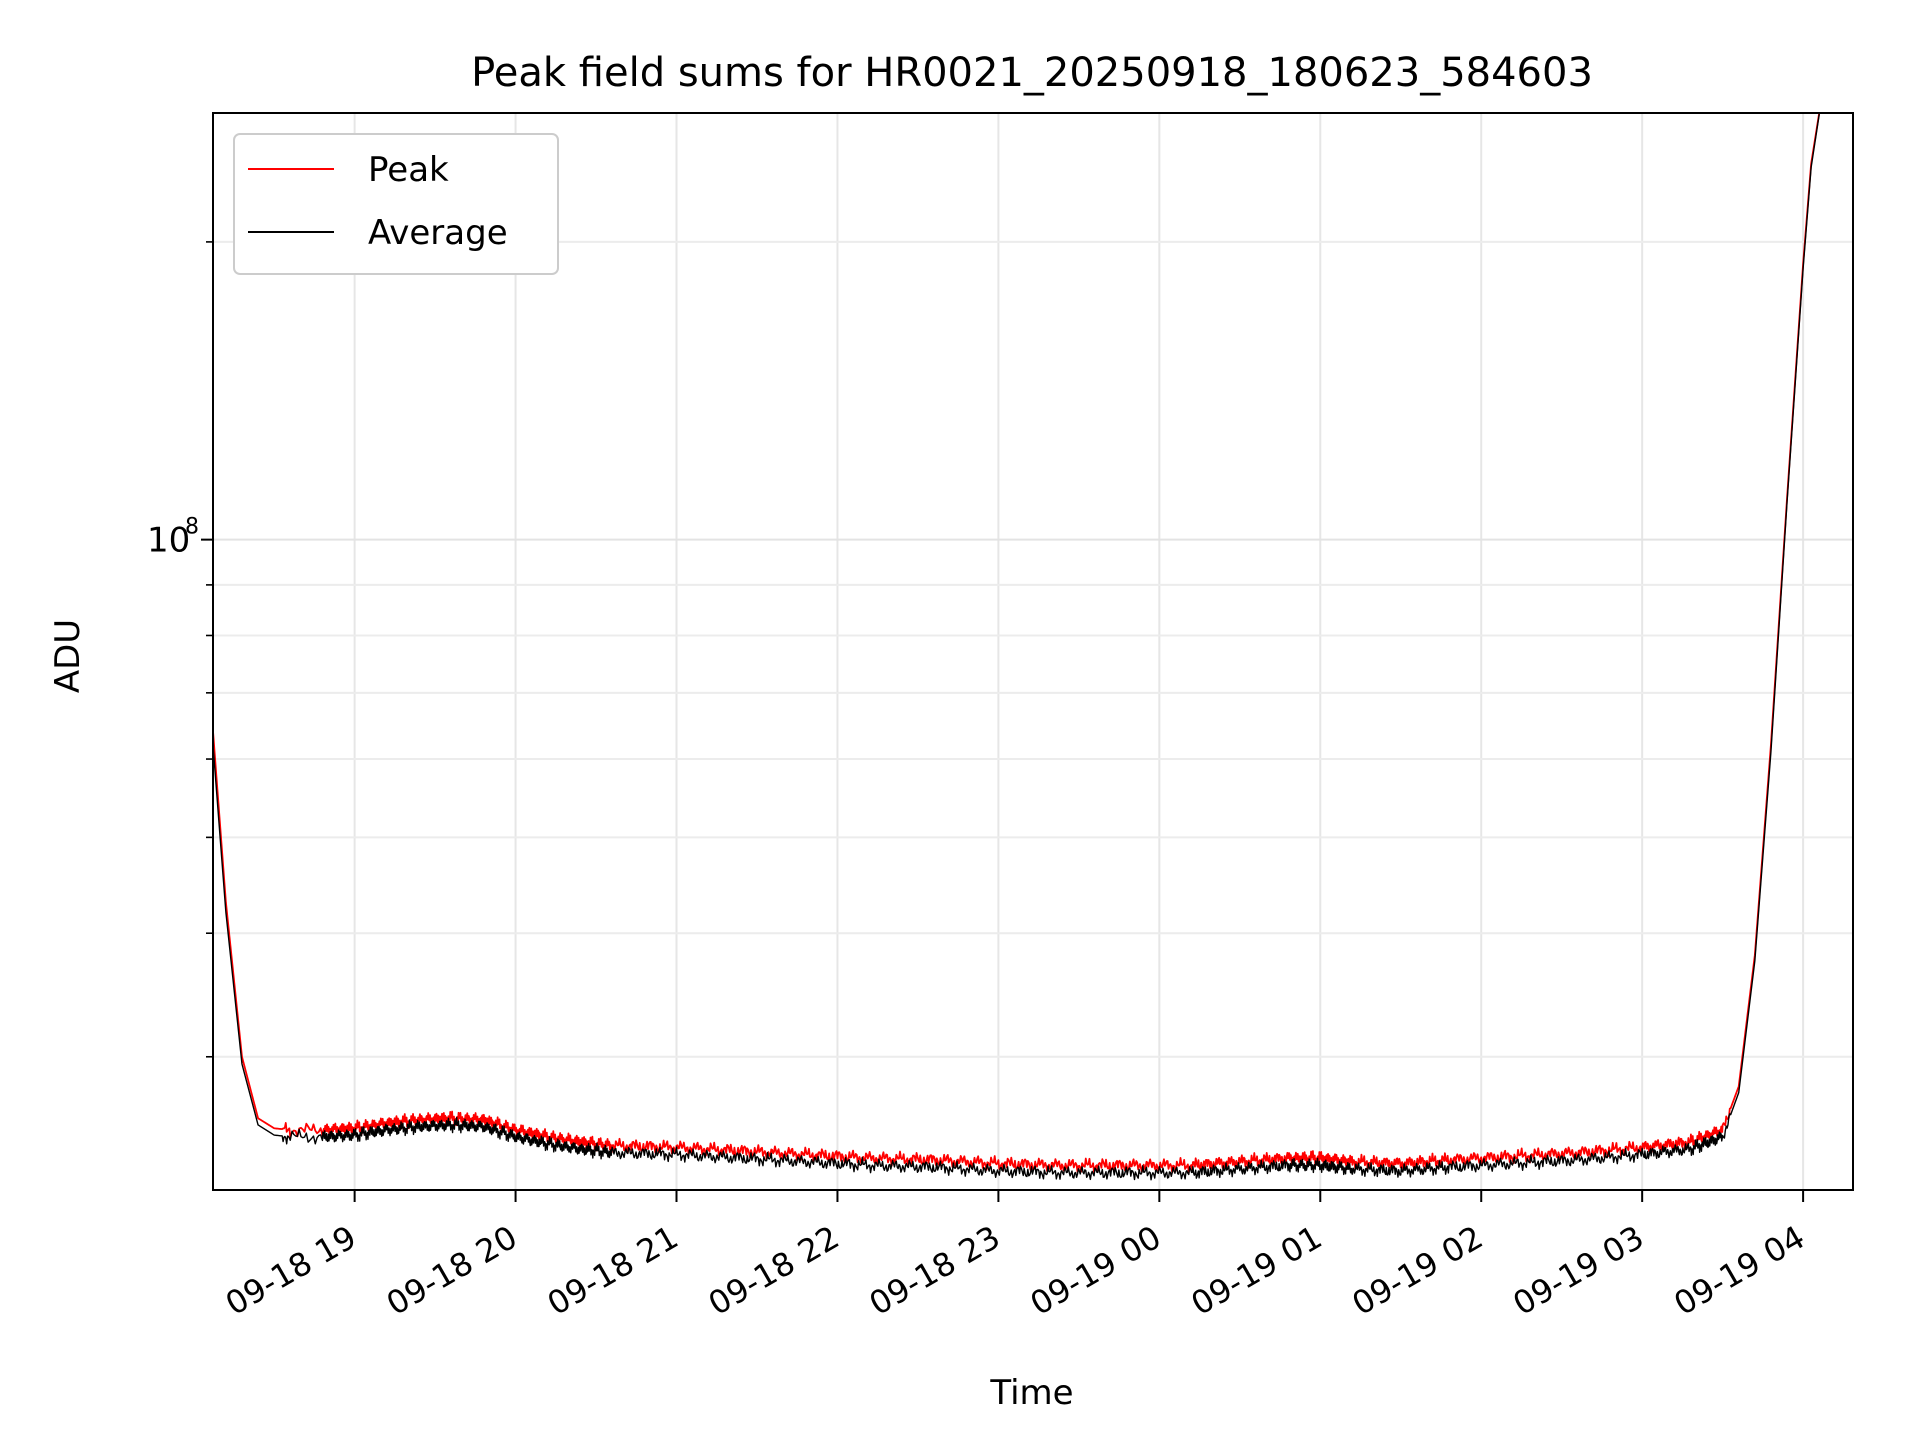 The height and width of the screenshot is (1440, 1920). What do you see at coordinates (396, 204) in the screenshot?
I see `legend: Peak Average` at bounding box center [396, 204].